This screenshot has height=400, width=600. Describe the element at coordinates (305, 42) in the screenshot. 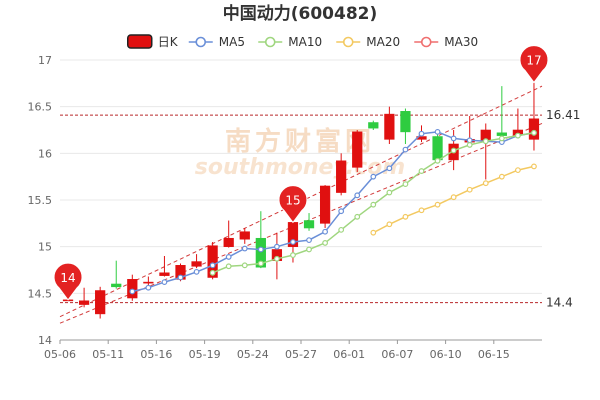

I see `legend-label: MA10` at that location.